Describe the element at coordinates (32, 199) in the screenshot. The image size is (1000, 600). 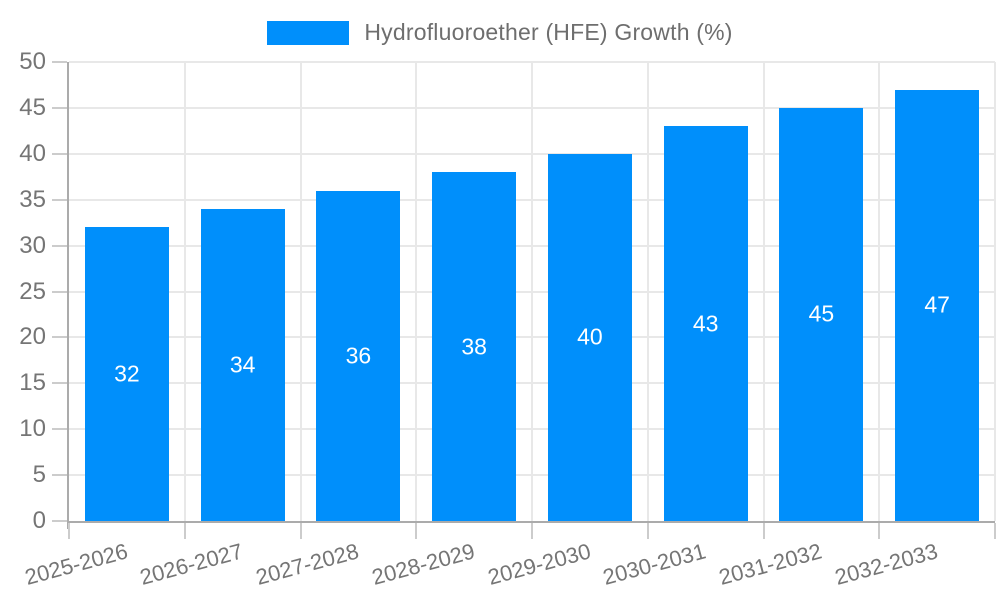
I see `y-axis-label: 35` at that location.